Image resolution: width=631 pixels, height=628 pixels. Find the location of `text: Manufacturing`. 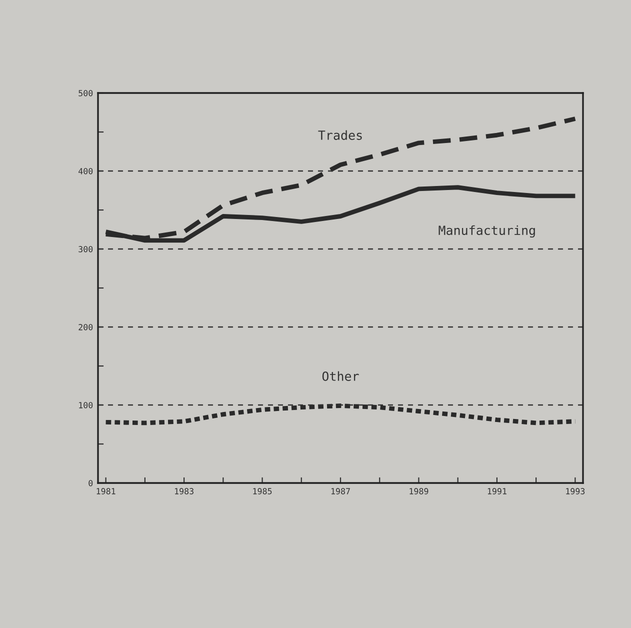

text: Manufacturing is located at coordinates (486, 231).